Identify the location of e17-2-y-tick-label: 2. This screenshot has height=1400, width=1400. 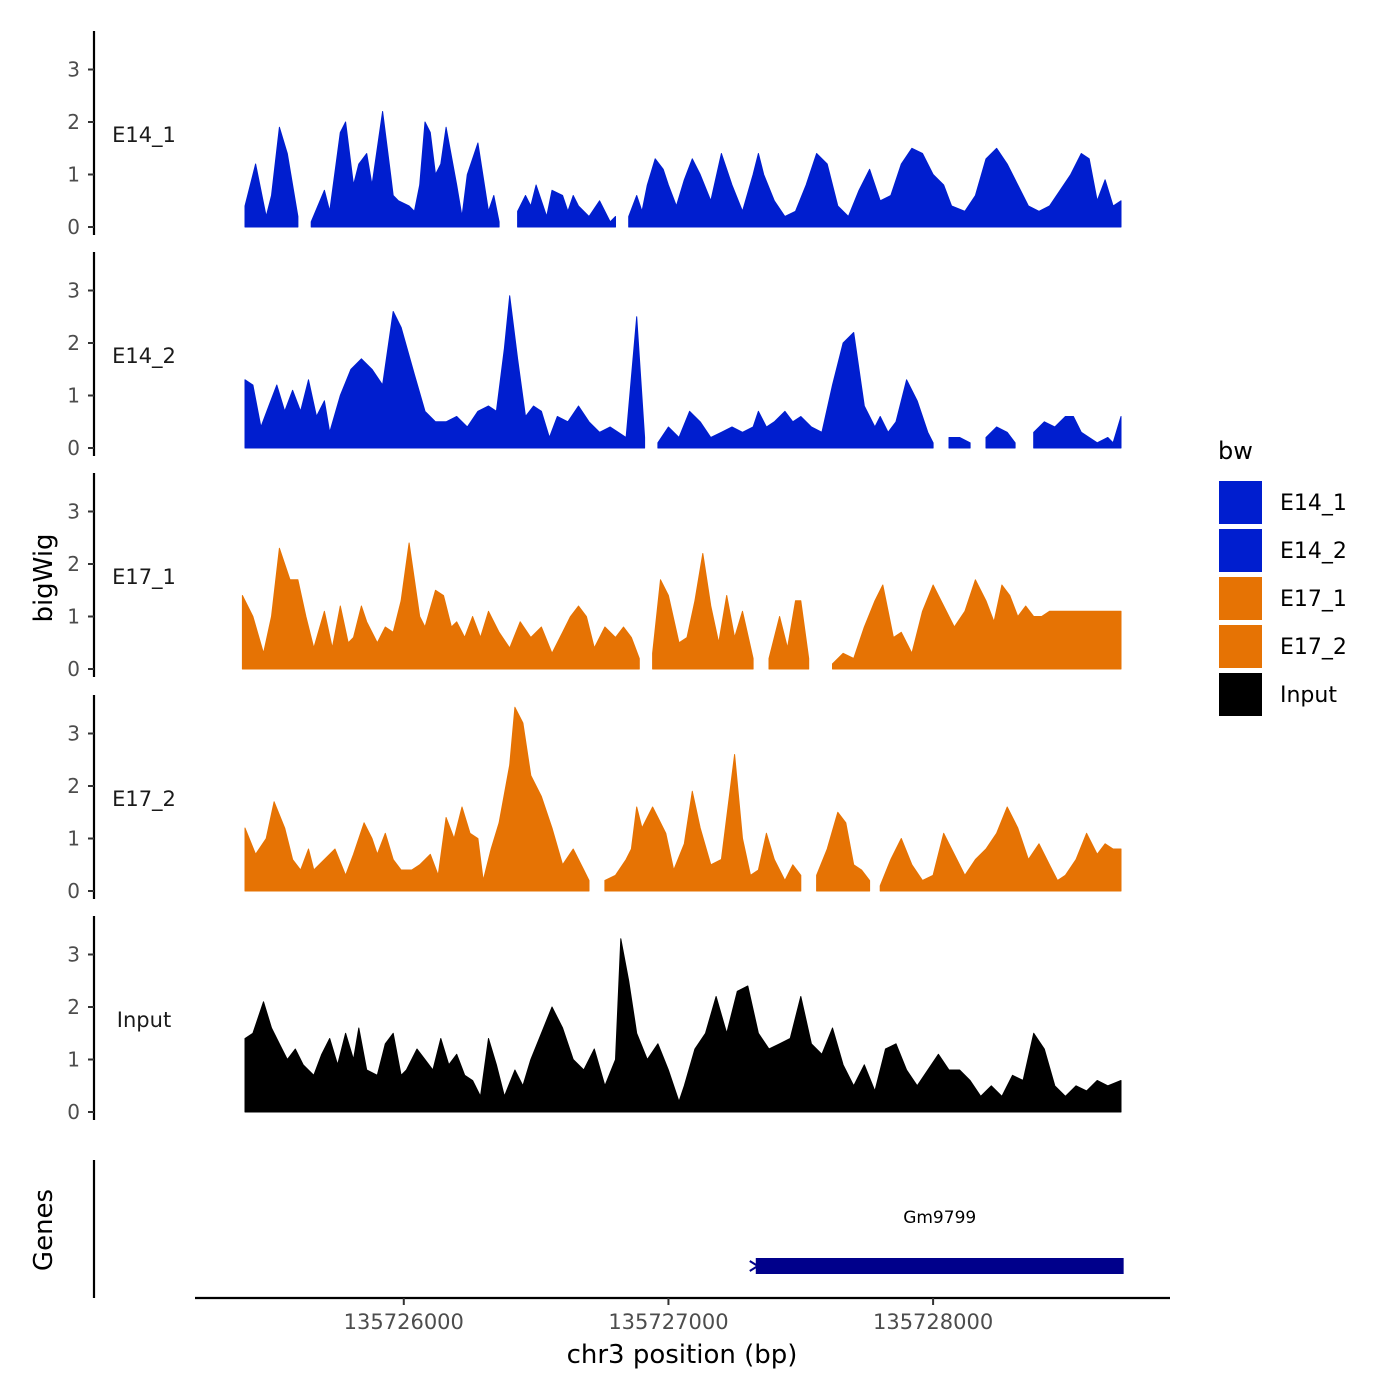
(73, 786).